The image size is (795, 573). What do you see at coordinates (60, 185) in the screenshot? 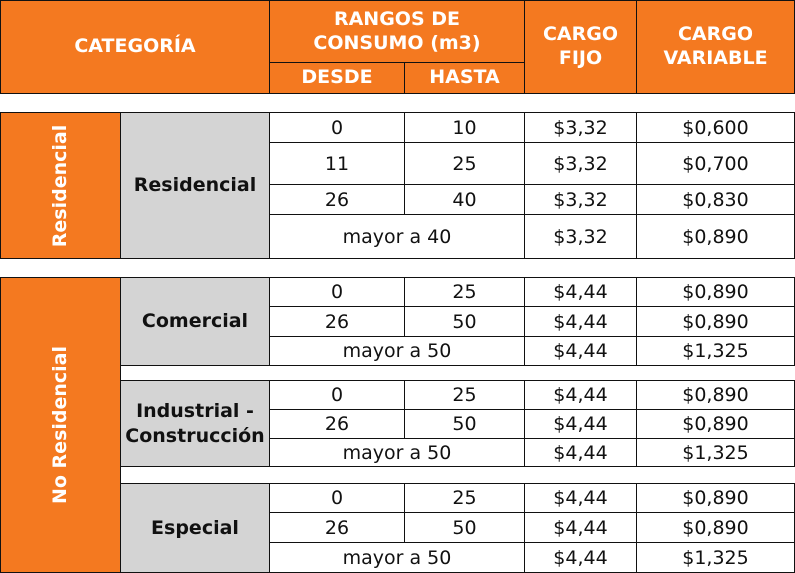
I see `side-label-residencial: Residencial` at bounding box center [60, 185].